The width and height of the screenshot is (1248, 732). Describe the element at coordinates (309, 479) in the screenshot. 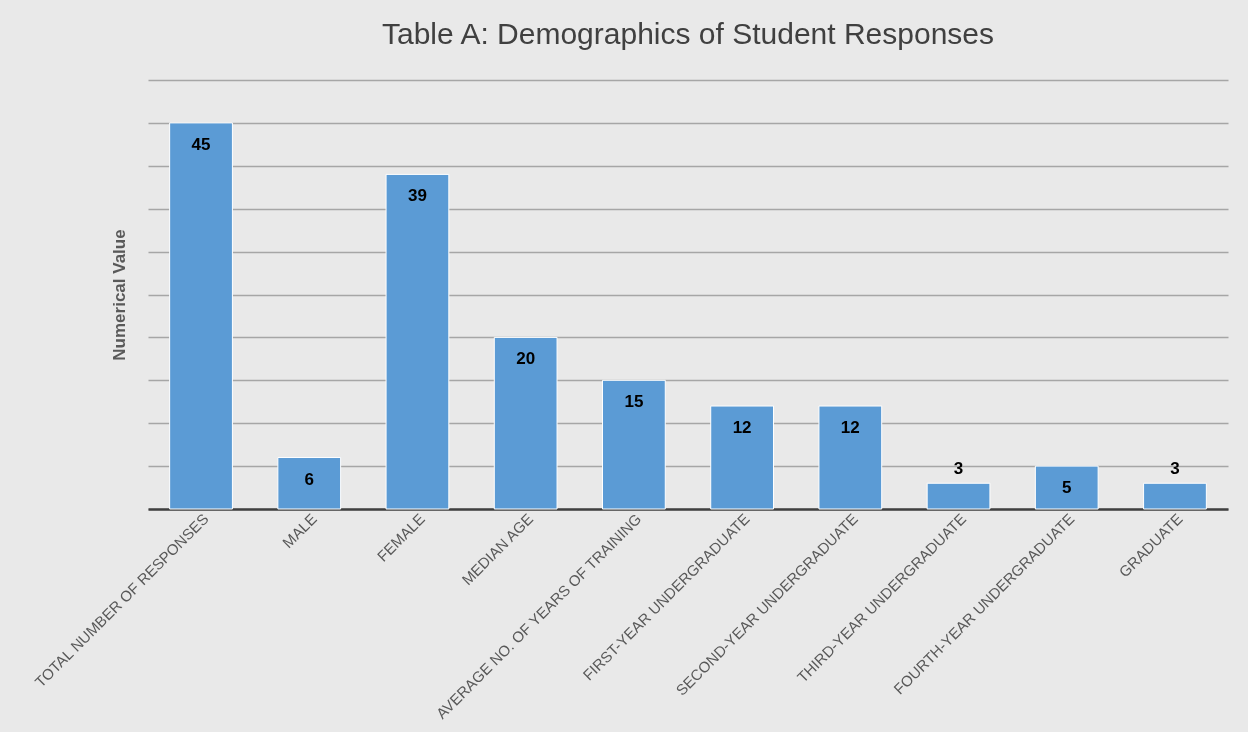

I see `data-label: 6` at that location.